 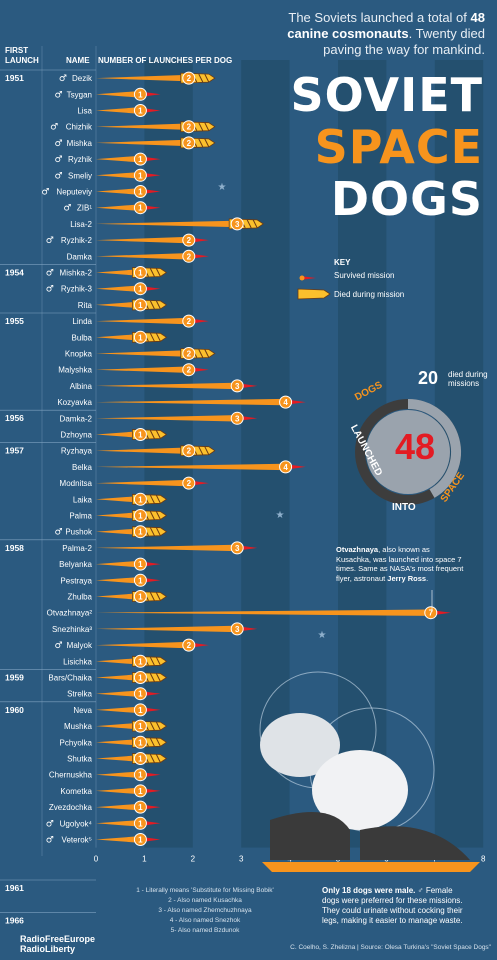 What do you see at coordinates (57, 944) in the screenshot?
I see `rferl-logo: RadioFreeEurope RadioLiberty` at bounding box center [57, 944].